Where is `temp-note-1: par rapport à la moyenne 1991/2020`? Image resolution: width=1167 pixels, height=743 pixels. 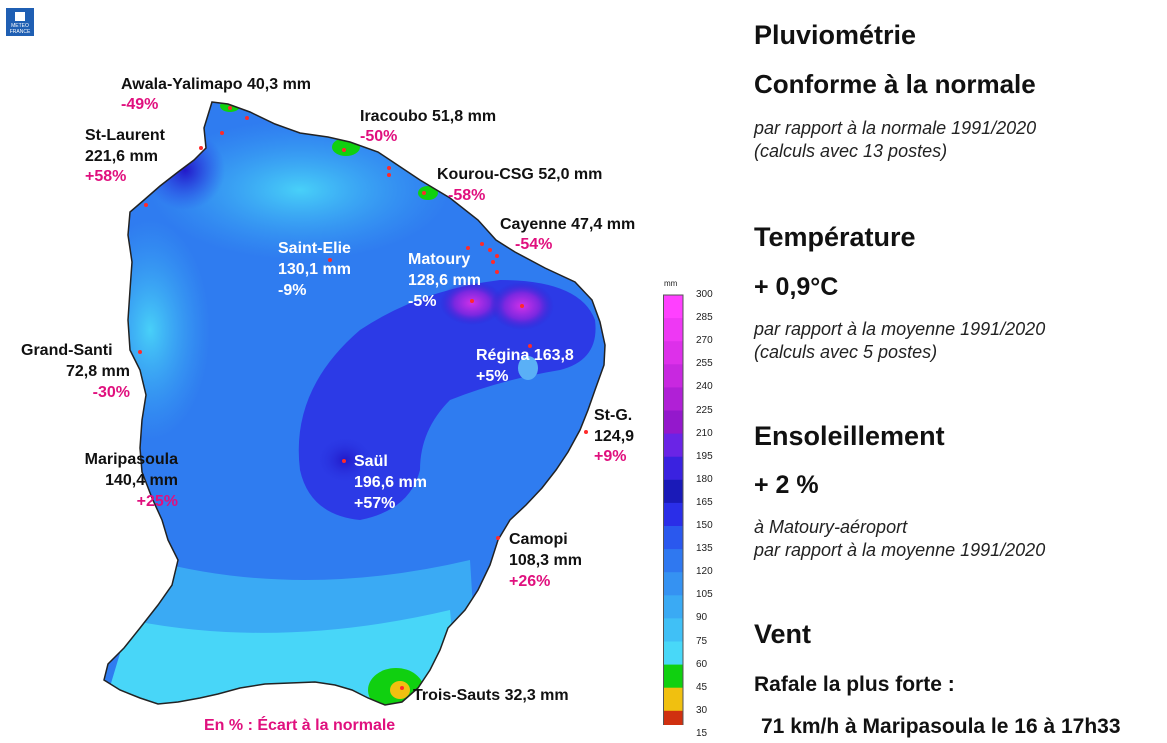 temp-note-1: par rapport à la moyenne 1991/2020 is located at coordinates (900, 329).